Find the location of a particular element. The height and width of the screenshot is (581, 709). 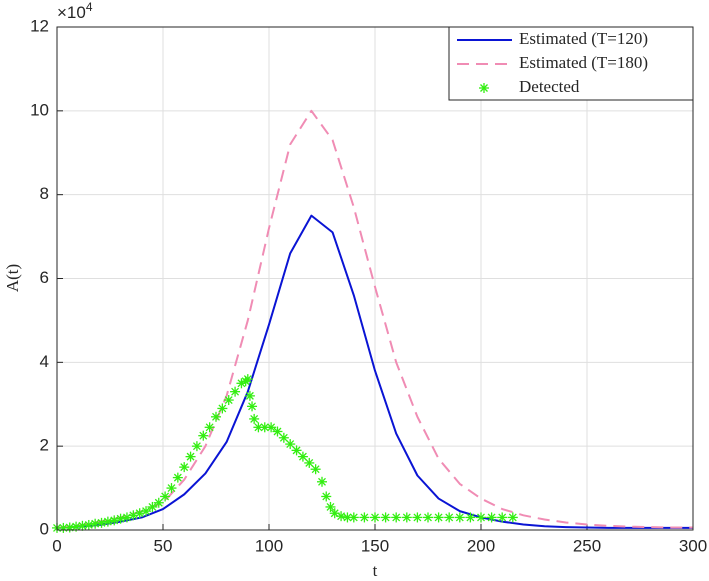

y-scale-label: ×10⁴ is located at coordinates (75, 11).